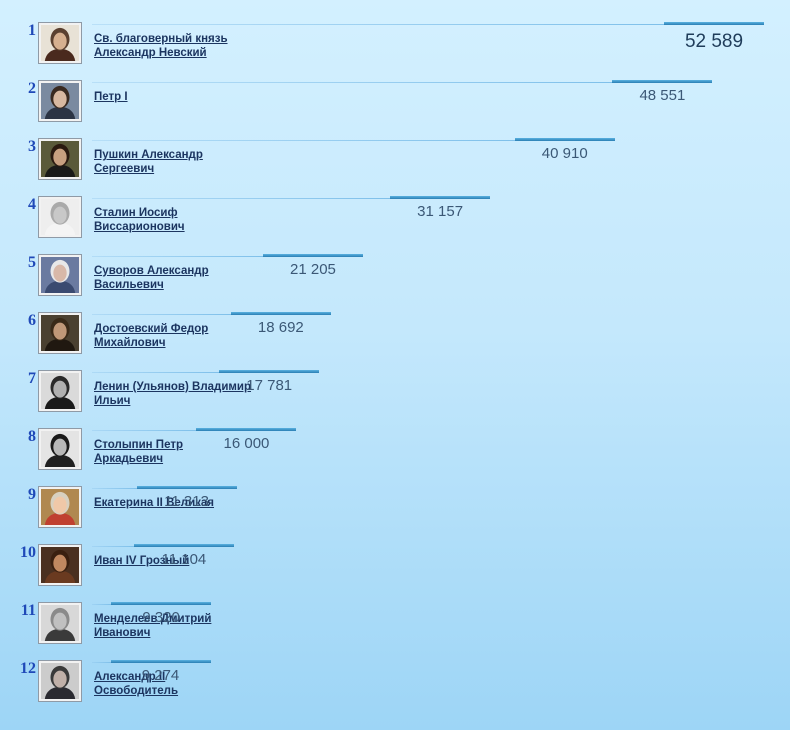 The width and height of the screenshot is (790, 730). Describe the element at coordinates (32, 436) in the screenshot. I see `rank-label: 8` at that location.